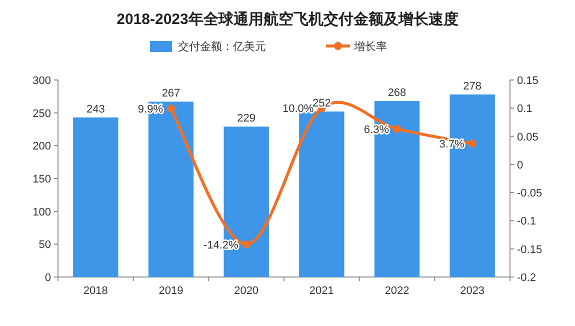 The height and width of the screenshot is (326, 575). I want to click on x-tick-label: 2022, so click(397, 291).